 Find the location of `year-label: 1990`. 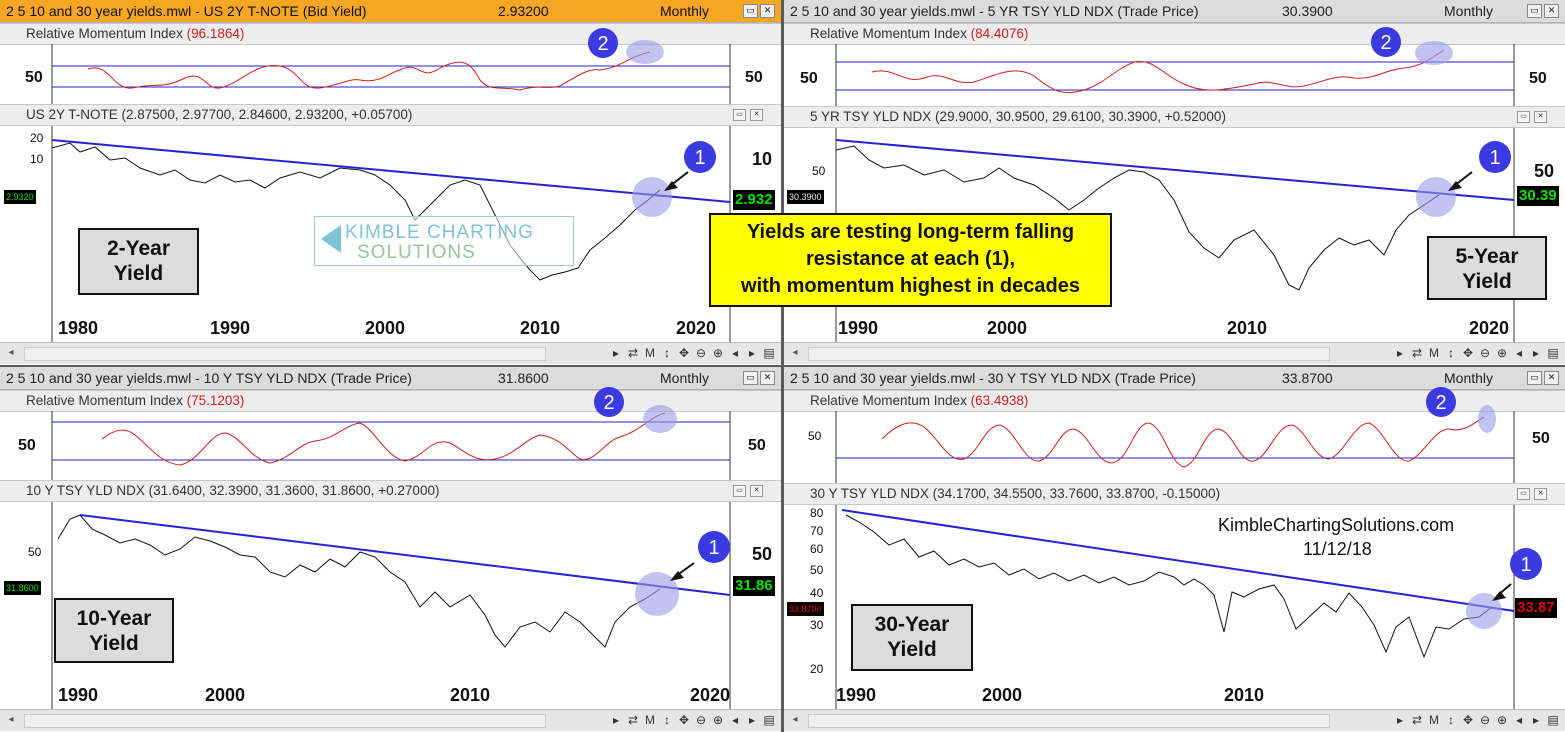

year-label: 1990 is located at coordinates (78, 695).